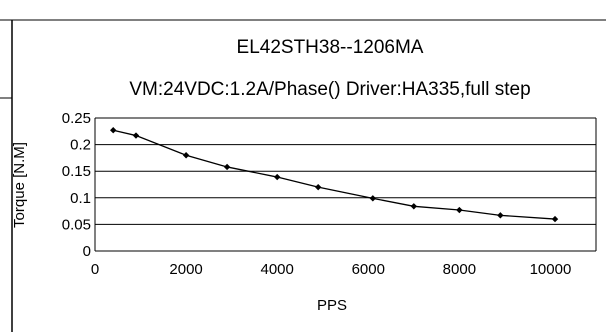 This screenshot has height=332, width=606. Describe the element at coordinates (80, 145) in the screenshot. I see `y-tick-label: 0.2` at that location.